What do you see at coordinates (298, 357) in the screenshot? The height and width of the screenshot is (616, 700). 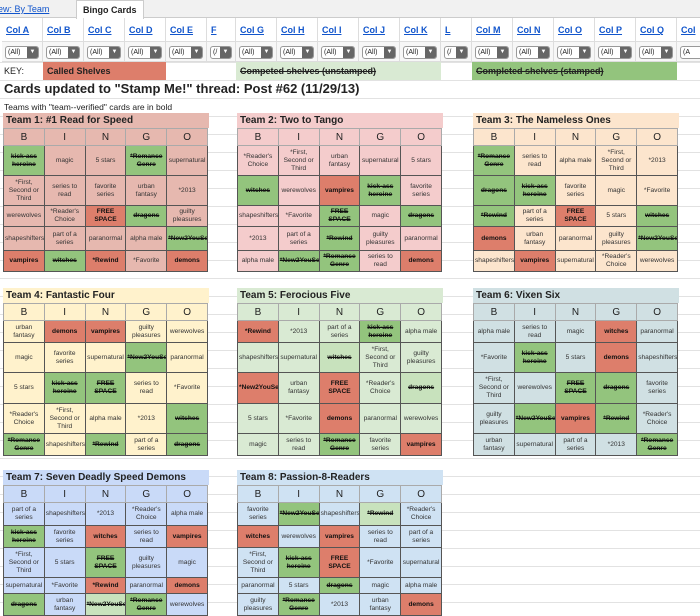 I see `bingo-cell: supernatural` at bounding box center [298, 357].